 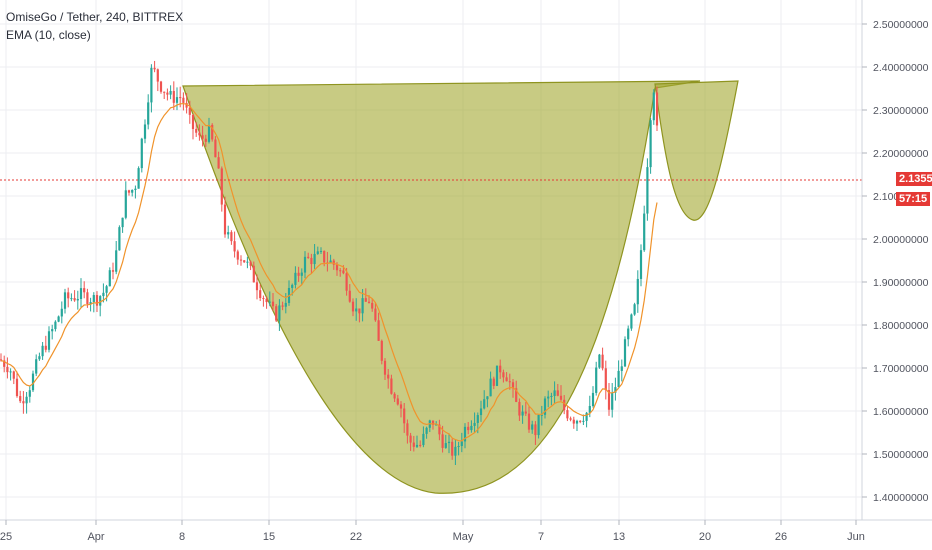 What do you see at coordinates (432, 531) in the screenshot?
I see `time-axis: 25 Apr 8 15 22 May 7 13 20 26 Jun` at bounding box center [432, 531].